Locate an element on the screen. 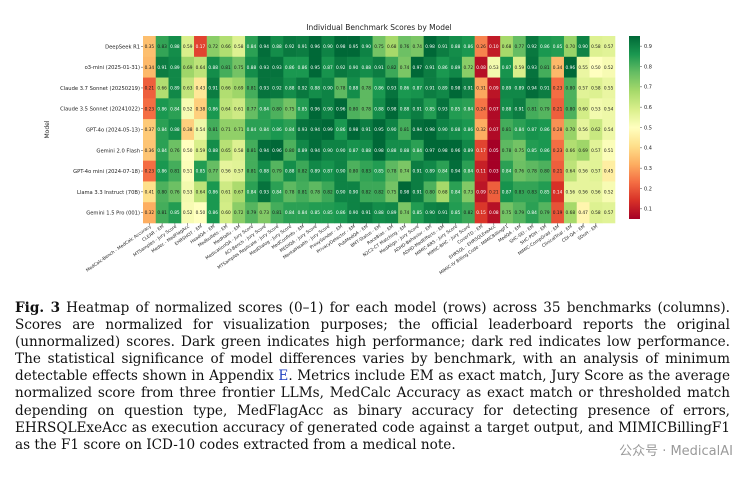 This screenshot has height=478, width=751. cell-value: 0.89 is located at coordinates (469, 151).